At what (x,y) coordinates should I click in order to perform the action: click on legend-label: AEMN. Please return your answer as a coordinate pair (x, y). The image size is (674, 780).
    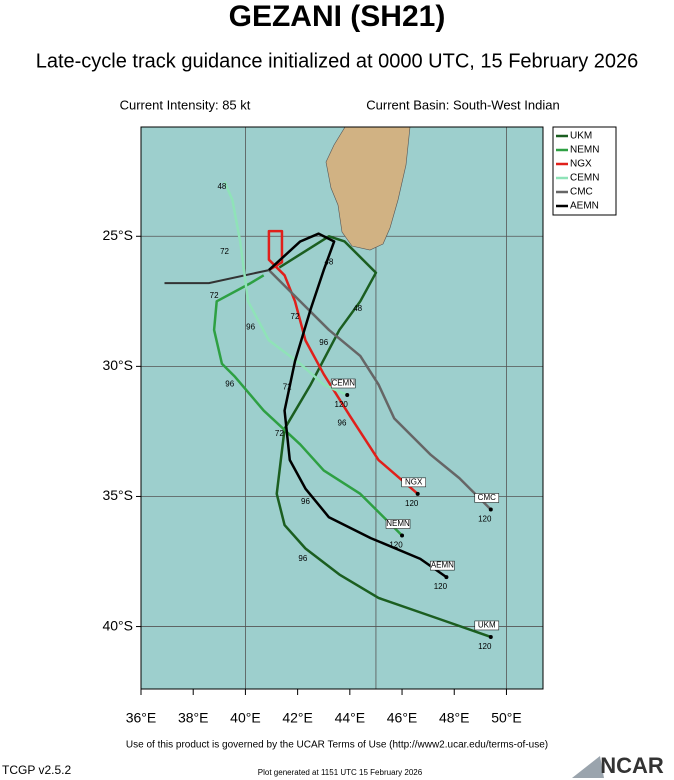
    Looking at the image, I should click on (584, 206).